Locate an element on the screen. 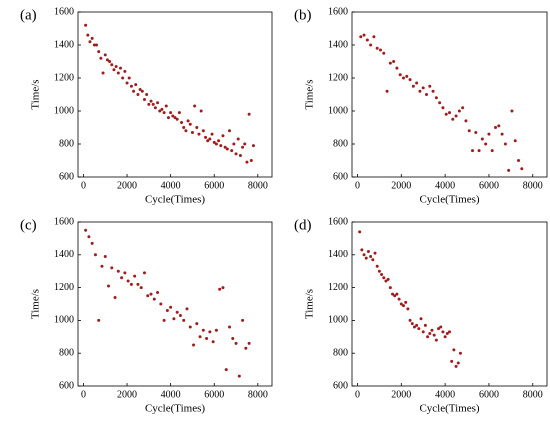  panel-label: (a) is located at coordinates (28, 15).